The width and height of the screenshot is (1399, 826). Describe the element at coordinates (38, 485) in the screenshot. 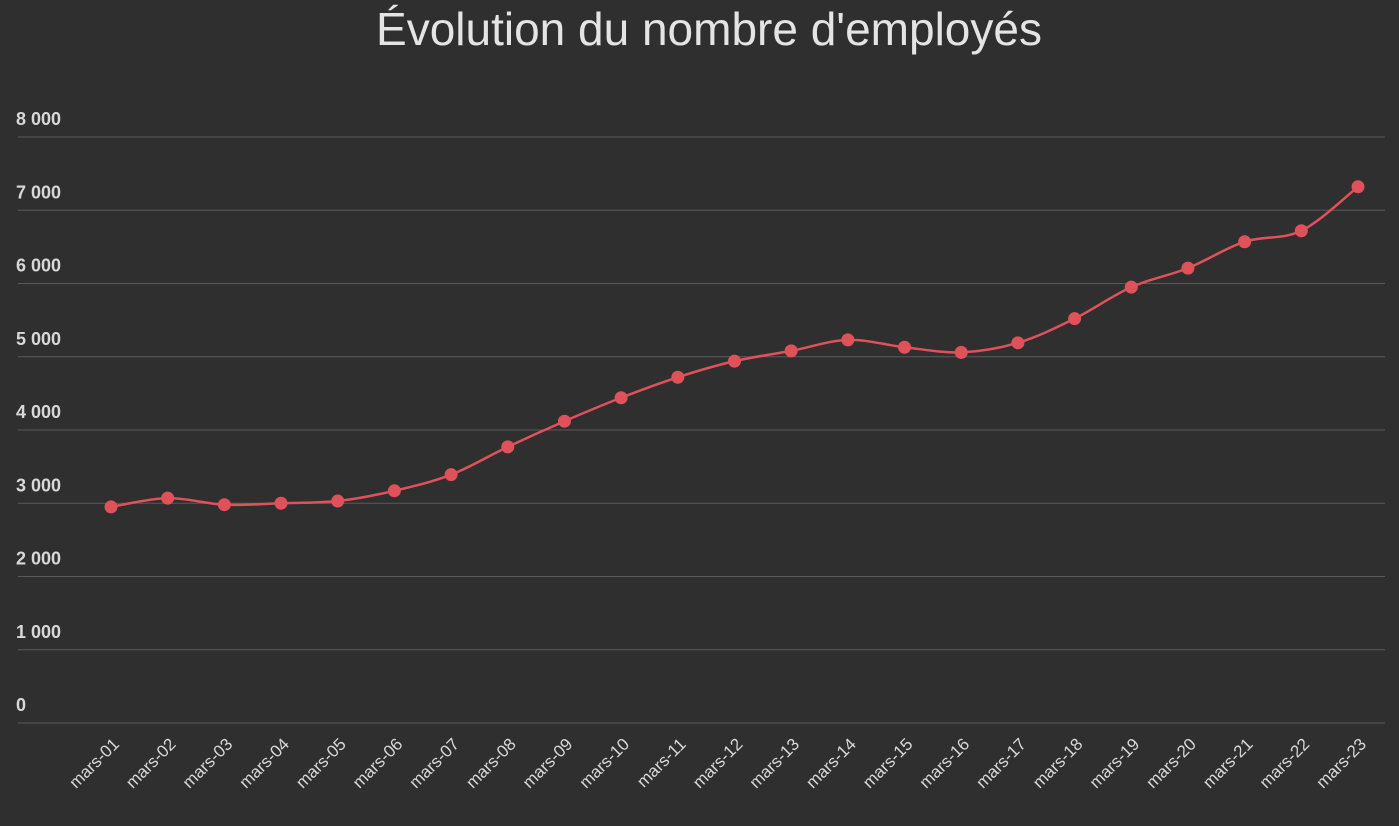

I see `y-tick-label: 3 000` at that location.